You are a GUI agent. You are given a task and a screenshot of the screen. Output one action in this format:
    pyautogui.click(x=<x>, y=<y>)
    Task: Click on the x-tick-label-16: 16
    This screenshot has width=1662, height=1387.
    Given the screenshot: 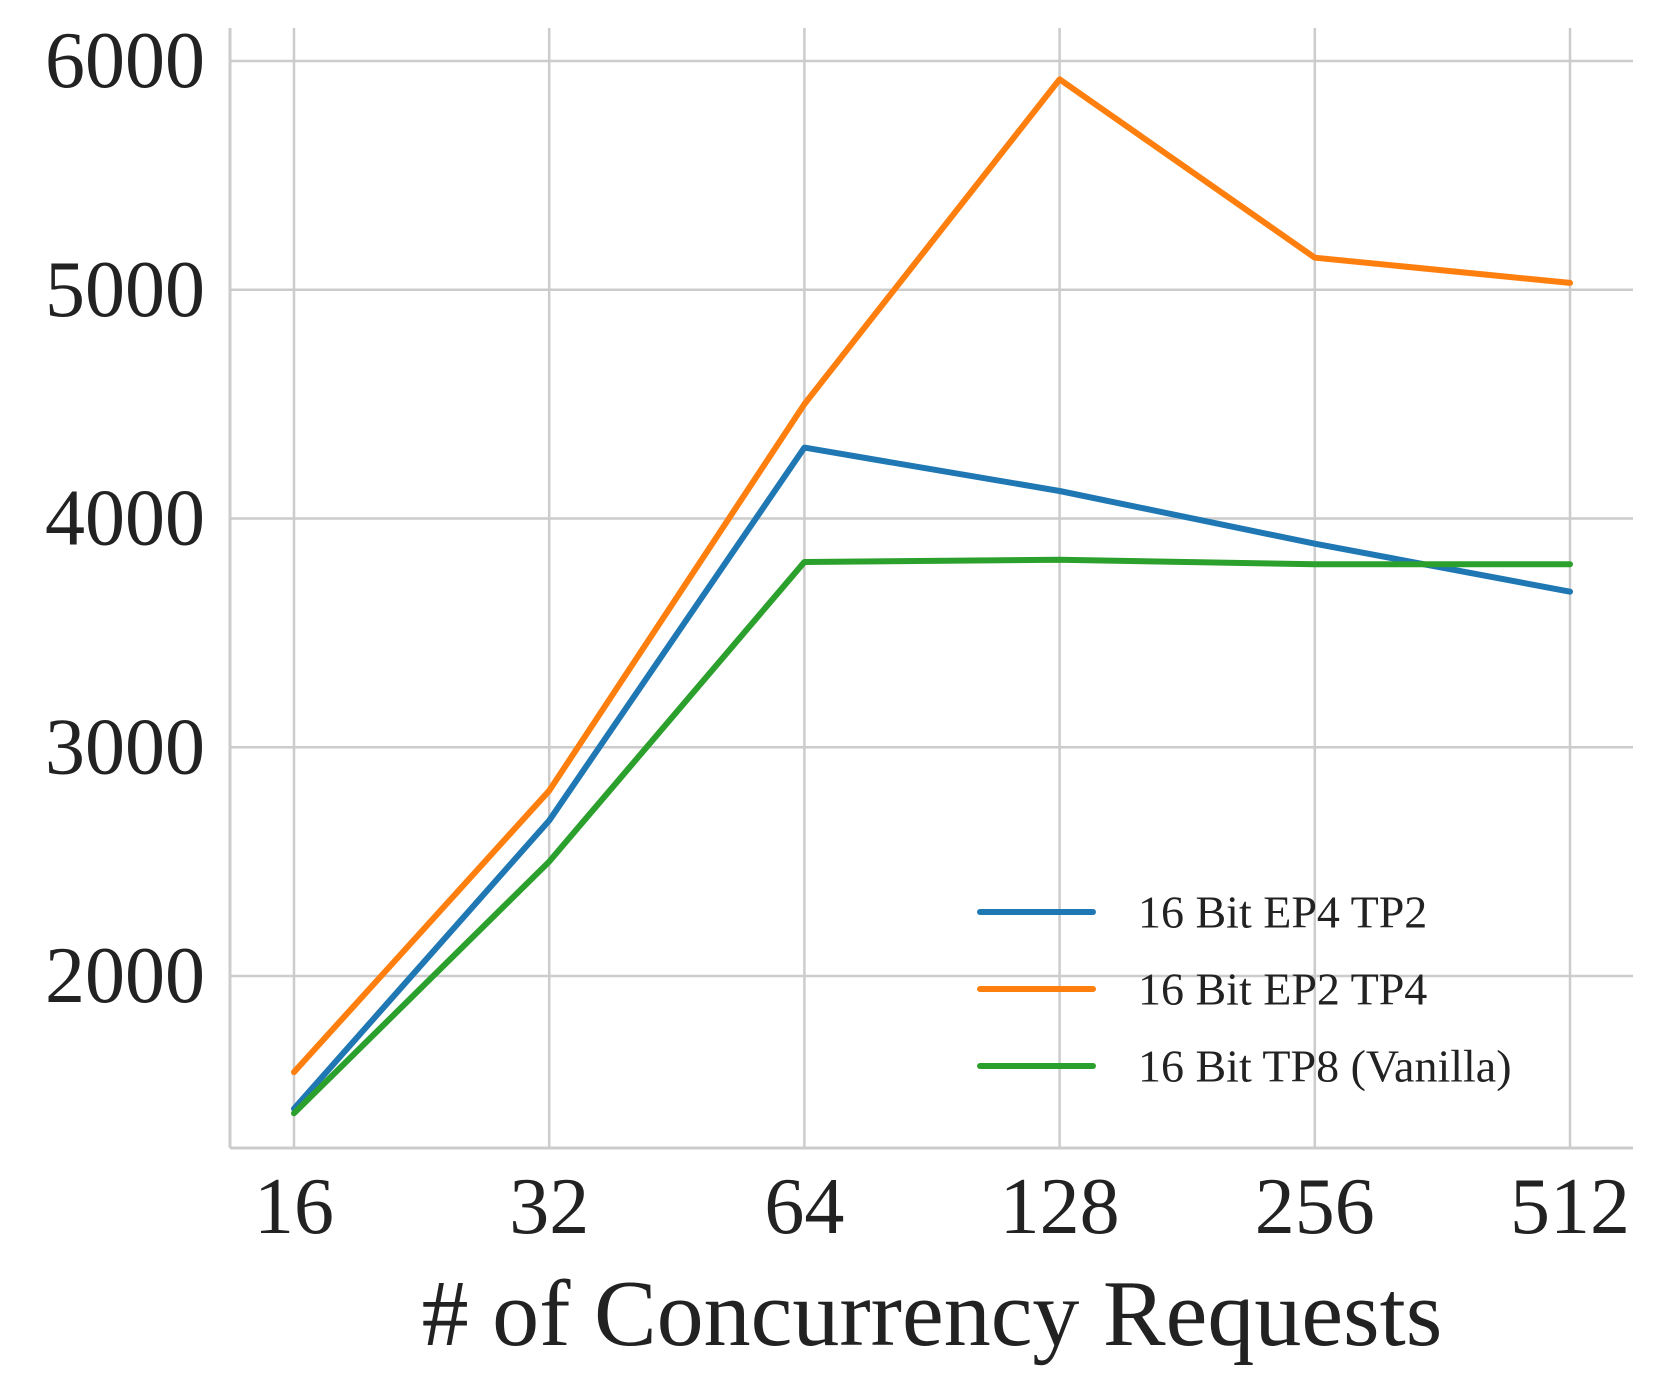 What is the action you would take?
    pyautogui.click(x=294, y=1207)
    